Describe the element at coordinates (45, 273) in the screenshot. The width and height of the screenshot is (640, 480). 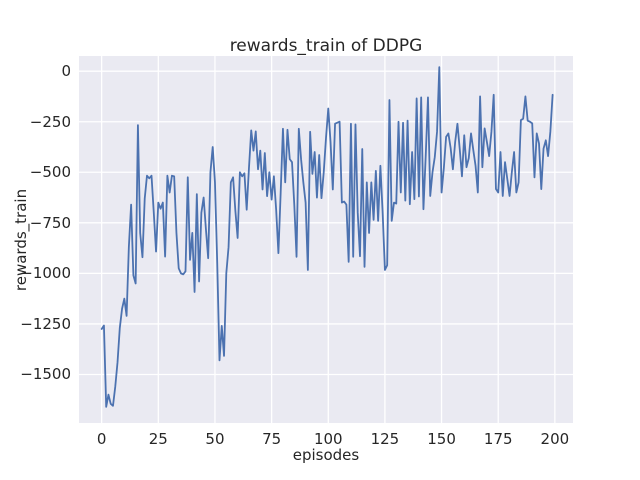
I see `y-tick-label: −1000` at that location.